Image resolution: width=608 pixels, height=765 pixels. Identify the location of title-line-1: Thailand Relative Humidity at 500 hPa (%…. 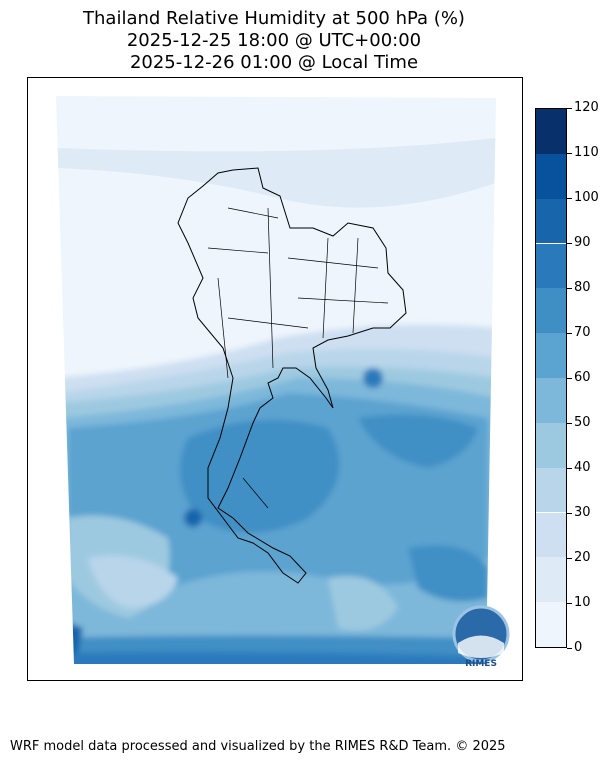
(274, 18).